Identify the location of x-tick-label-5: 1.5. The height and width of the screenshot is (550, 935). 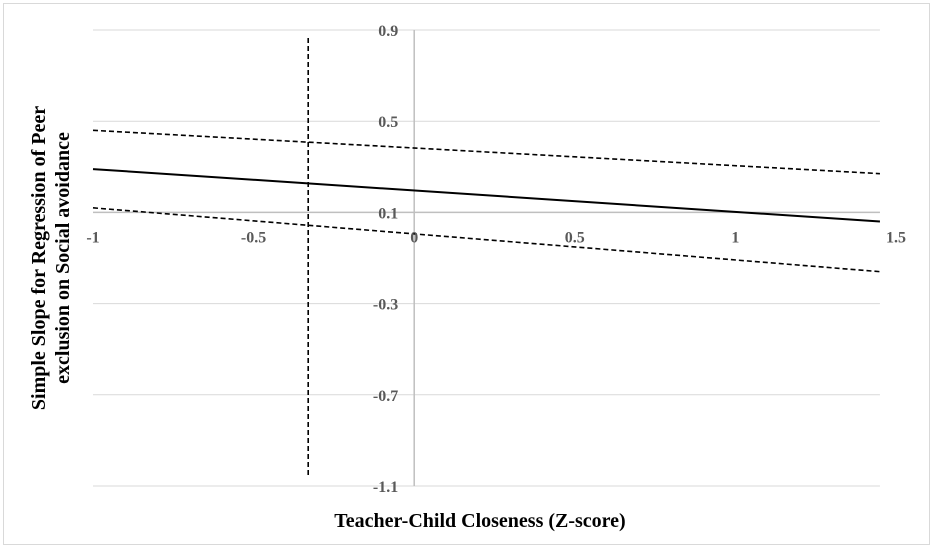
(896, 237).